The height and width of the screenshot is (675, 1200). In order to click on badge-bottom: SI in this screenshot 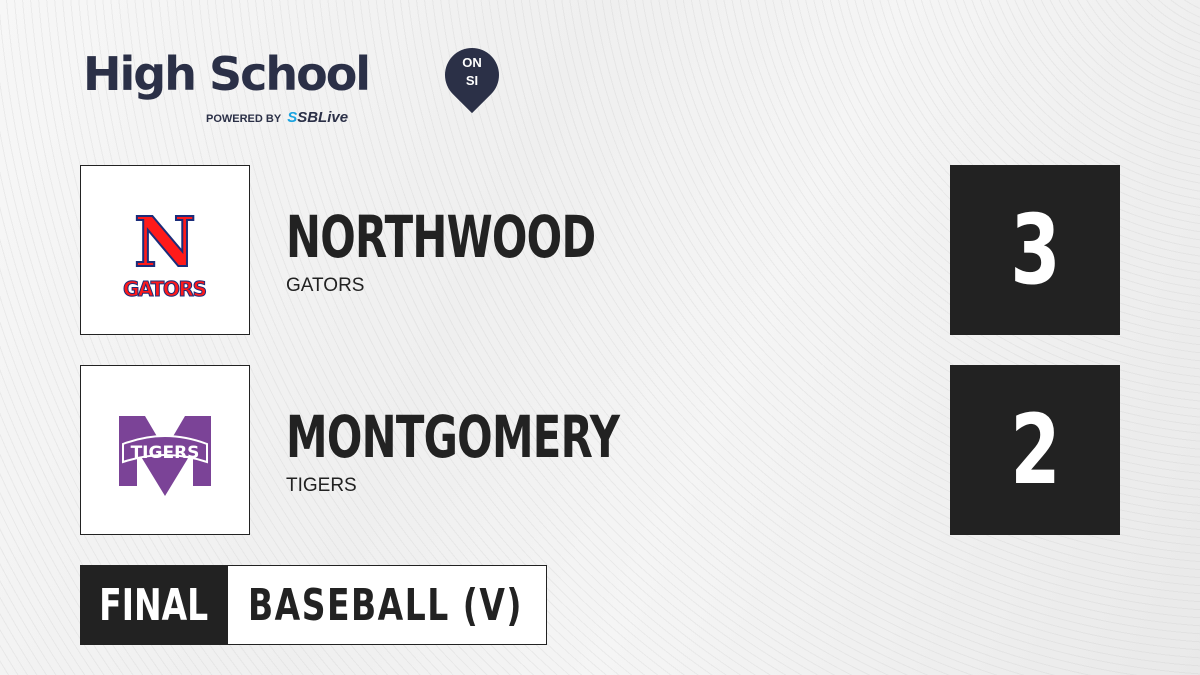, I will do `click(472, 80)`.